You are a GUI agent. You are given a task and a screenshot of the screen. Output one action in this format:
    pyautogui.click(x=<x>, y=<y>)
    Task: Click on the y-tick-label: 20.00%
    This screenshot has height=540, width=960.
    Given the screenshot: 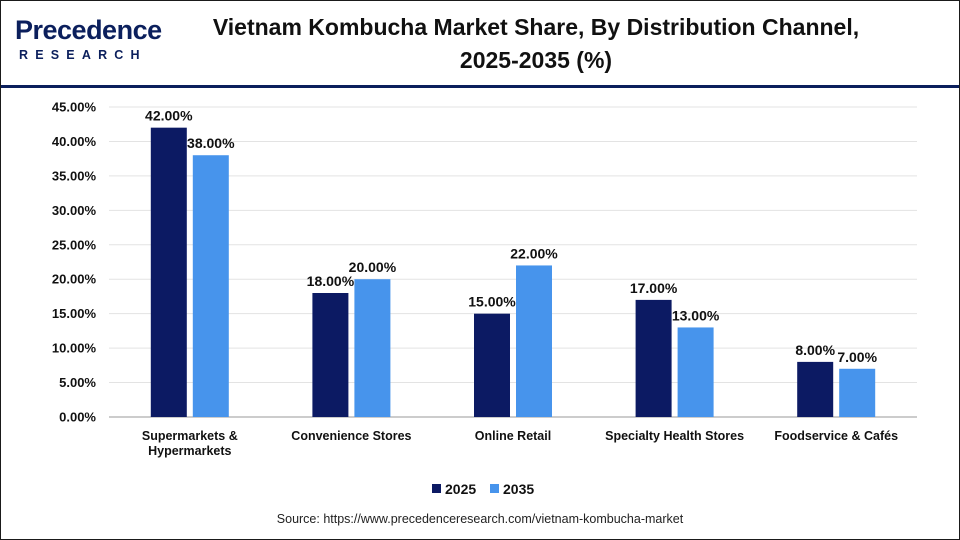 What is the action you would take?
    pyautogui.click(x=74, y=279)
    